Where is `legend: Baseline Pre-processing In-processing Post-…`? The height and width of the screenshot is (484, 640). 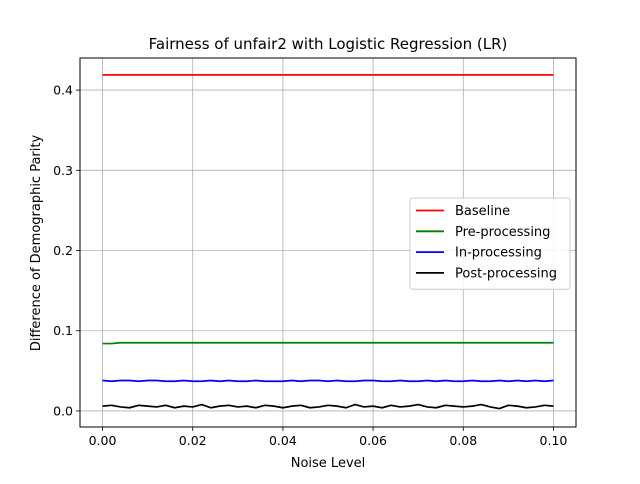 legend: Baseline Pre-processing In-processing Post-… is located at coordinates (490, 243).